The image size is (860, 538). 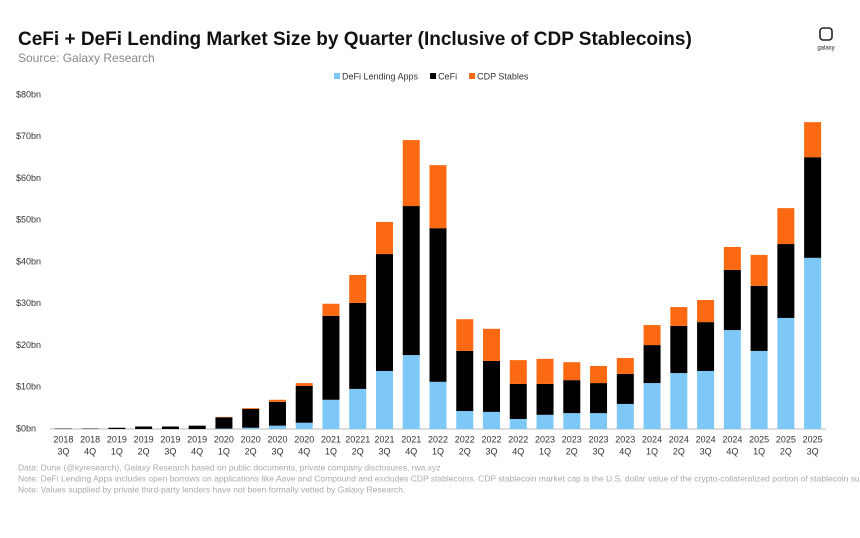 I want to click on x-tick-label: 20221, so click(x=357, y=439).